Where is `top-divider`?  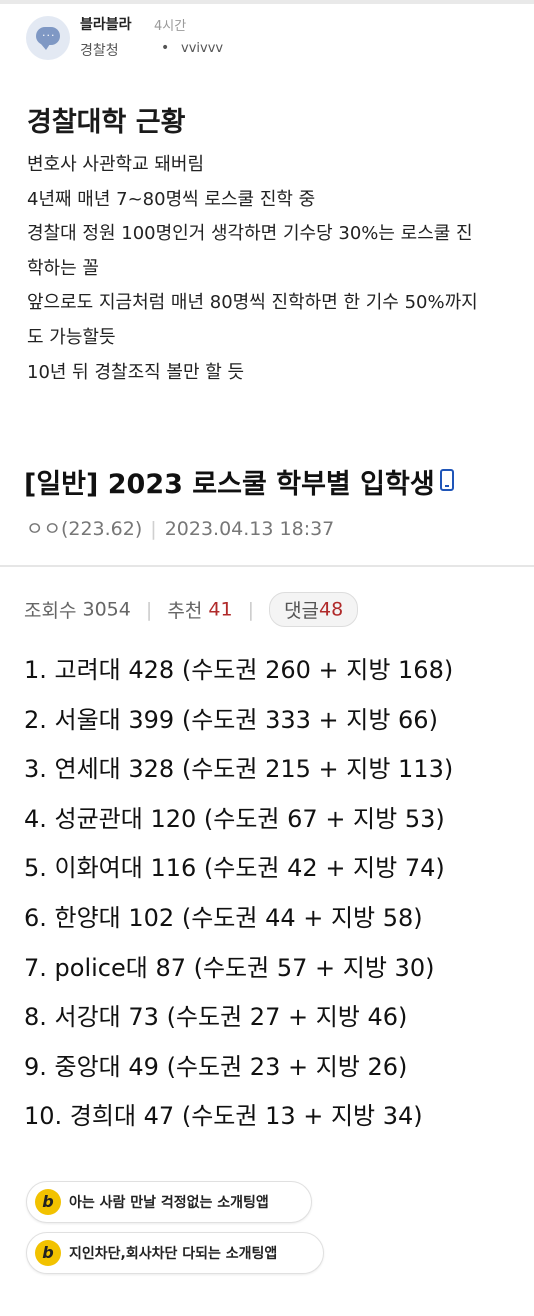
top-divider is located at coordinates (267, 2).